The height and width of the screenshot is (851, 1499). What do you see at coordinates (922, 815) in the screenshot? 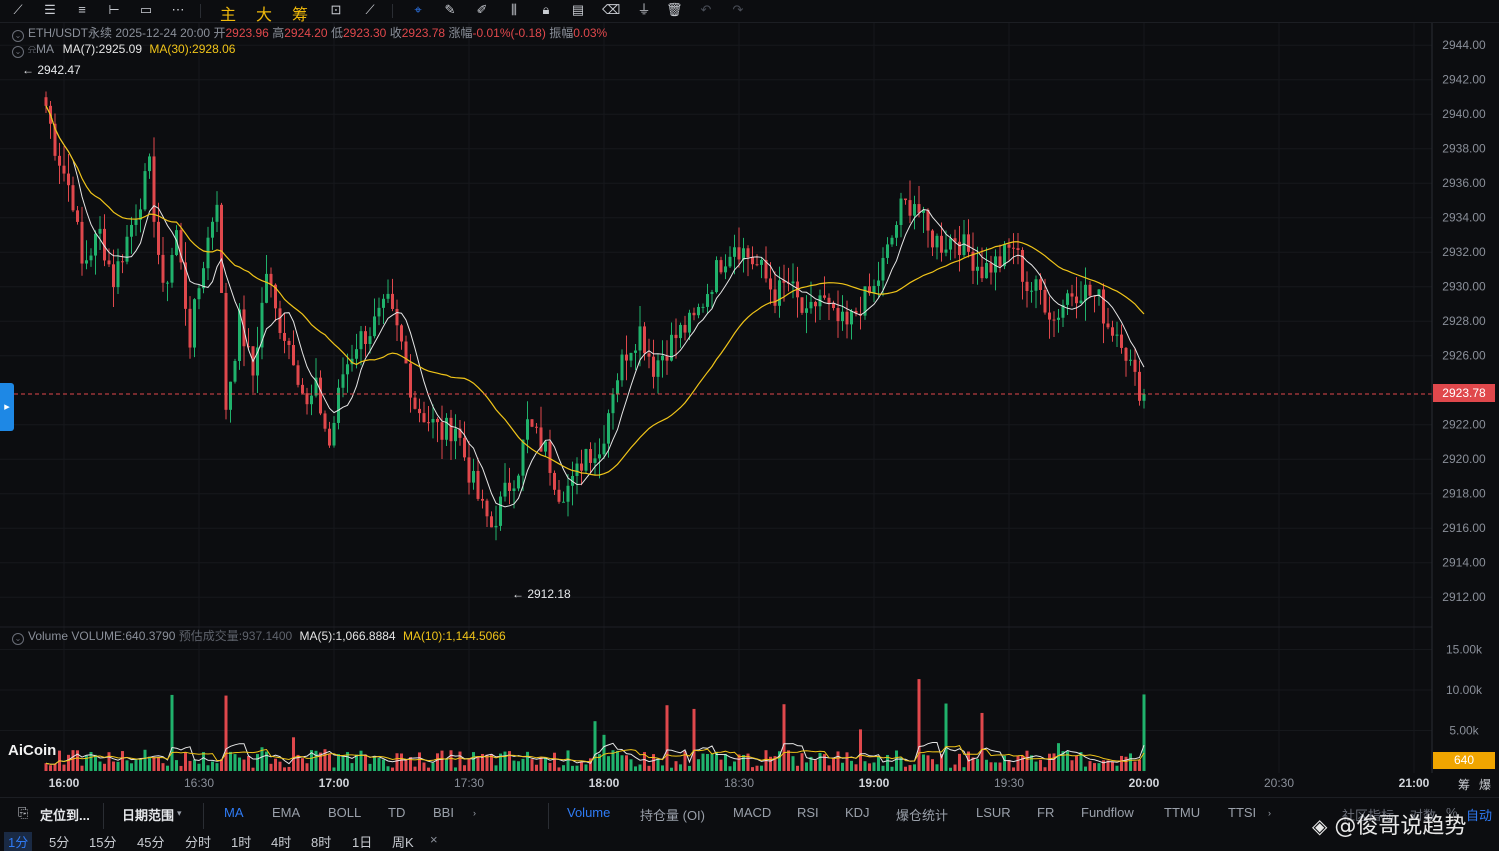
I see `sub-liquidation: 爆仓统计` at bounding box center [922, 815].